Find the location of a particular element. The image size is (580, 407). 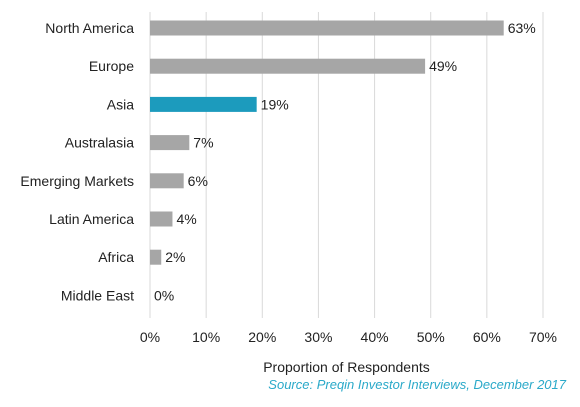

value-label: 4% is located at coordinates (186, 219).